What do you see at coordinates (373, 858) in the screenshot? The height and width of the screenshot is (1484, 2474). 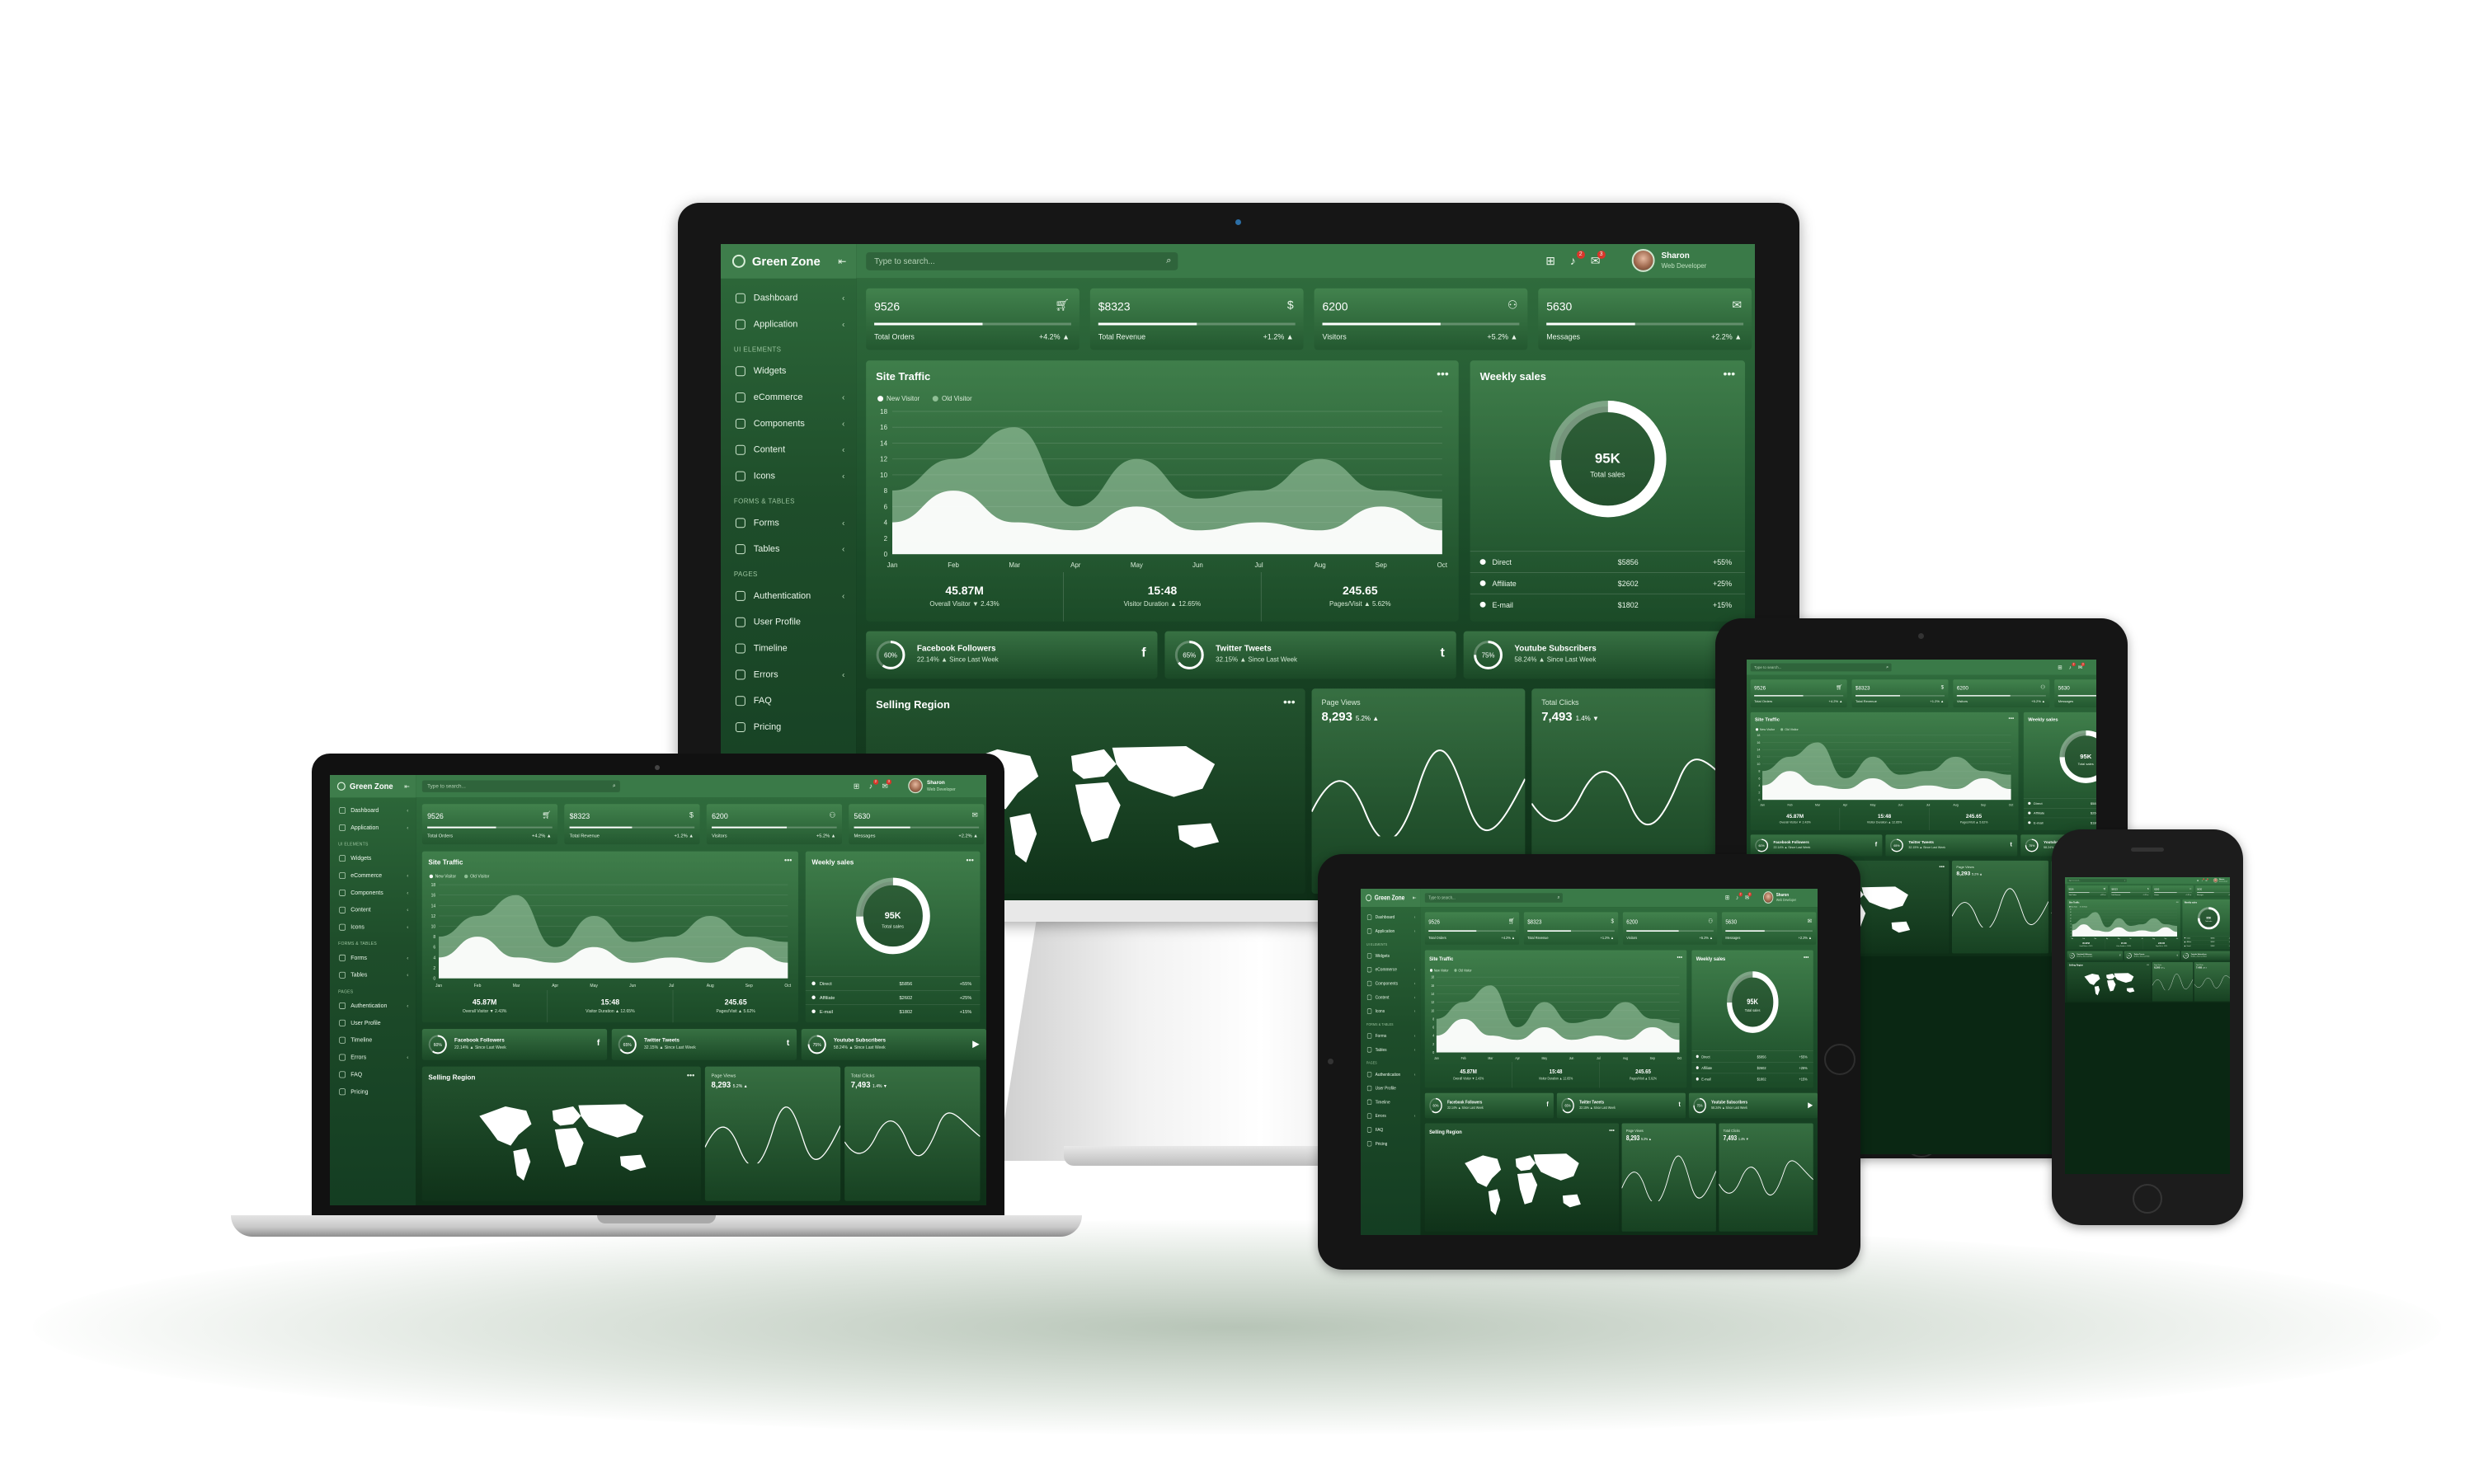 I see `sidebar-item-widgets: Widgets` at bounding box center [373, 858].